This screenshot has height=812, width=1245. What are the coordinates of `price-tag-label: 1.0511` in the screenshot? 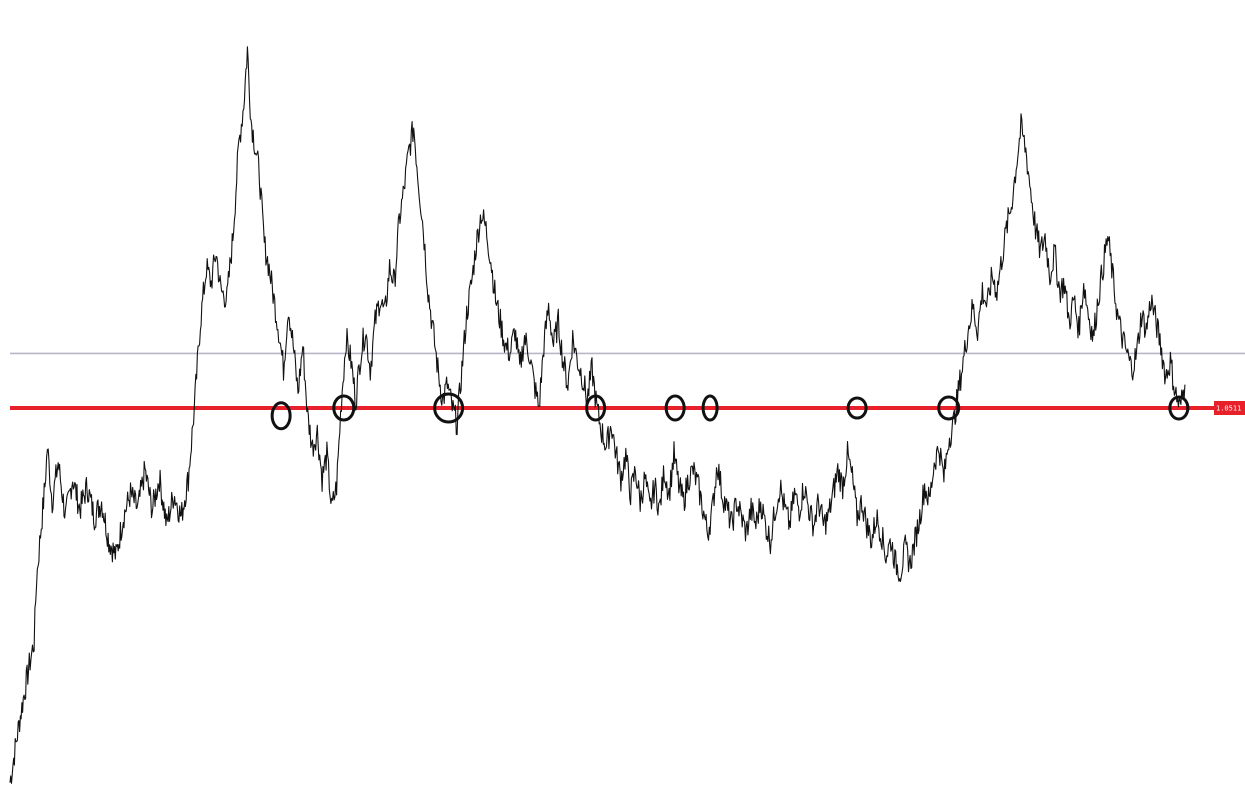 It's located at (1228, 409).